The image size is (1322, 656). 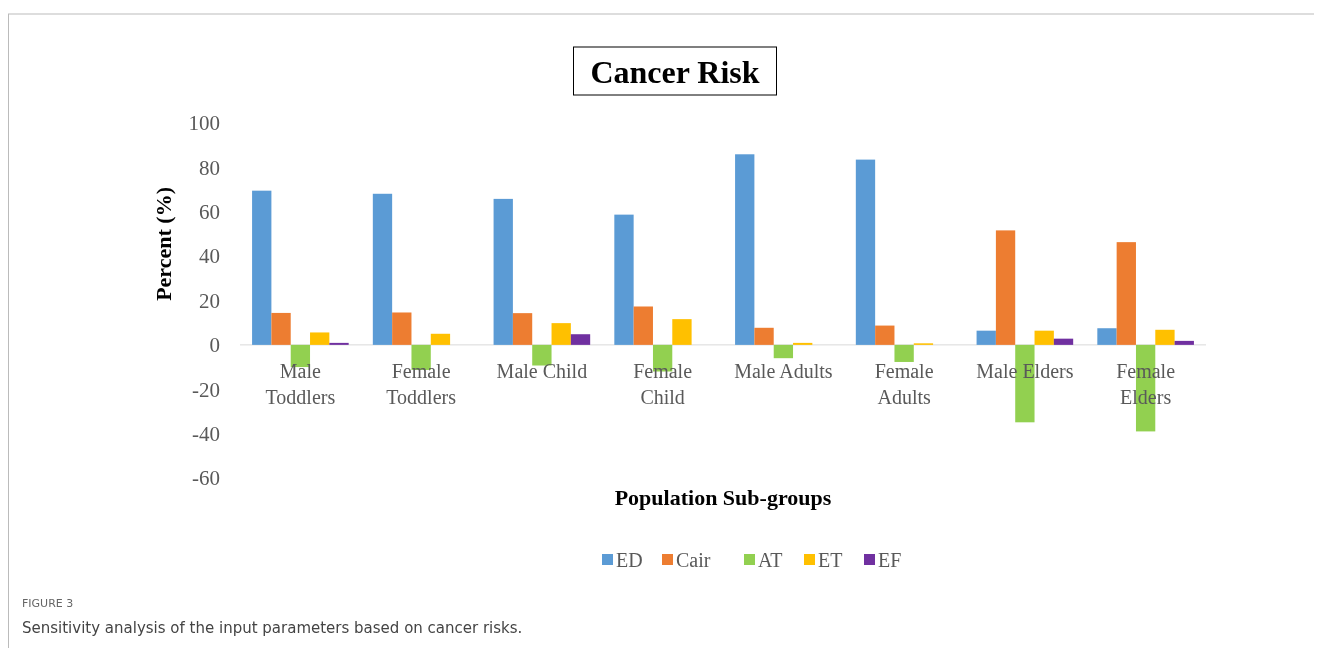 What do you see at coordinates (163, 244) in the screenshot?
I see `y-axis-title: Percent (%)` at bounding box center [163, 244].